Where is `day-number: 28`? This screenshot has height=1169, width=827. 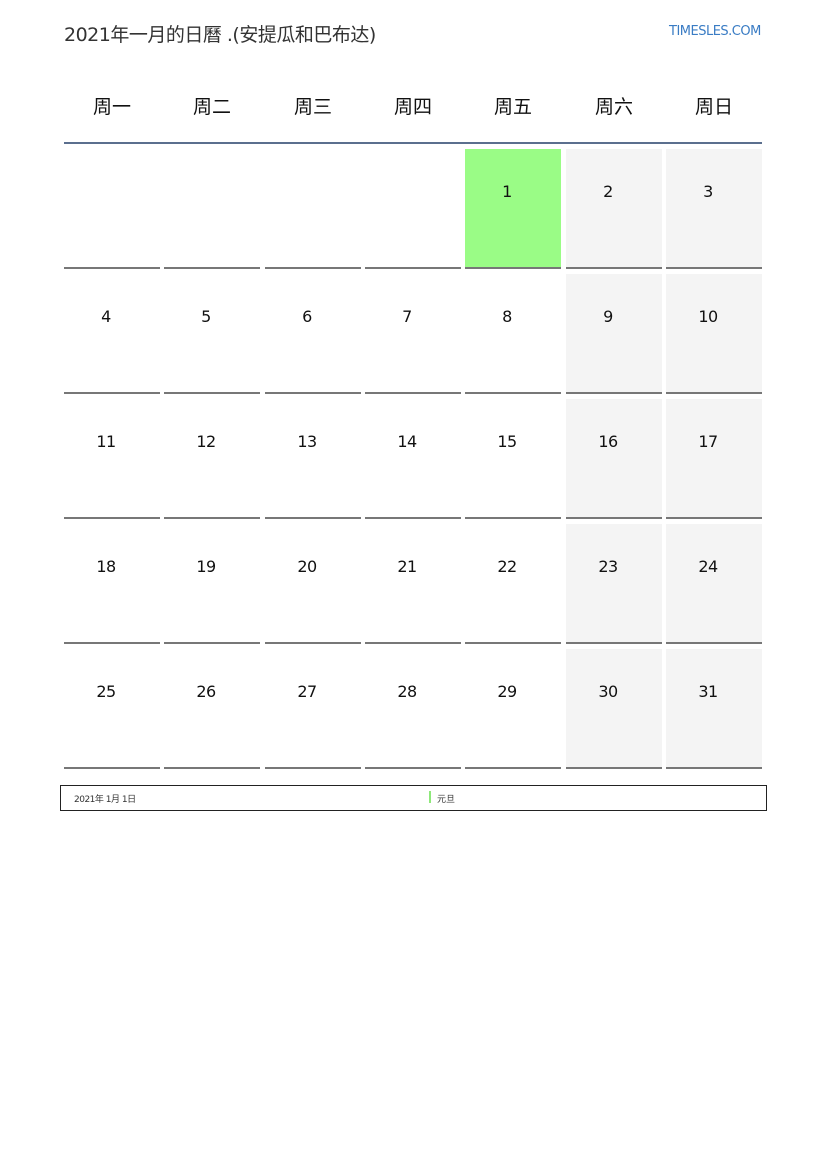
day-number: 28 is located at coordinates (407, 691).